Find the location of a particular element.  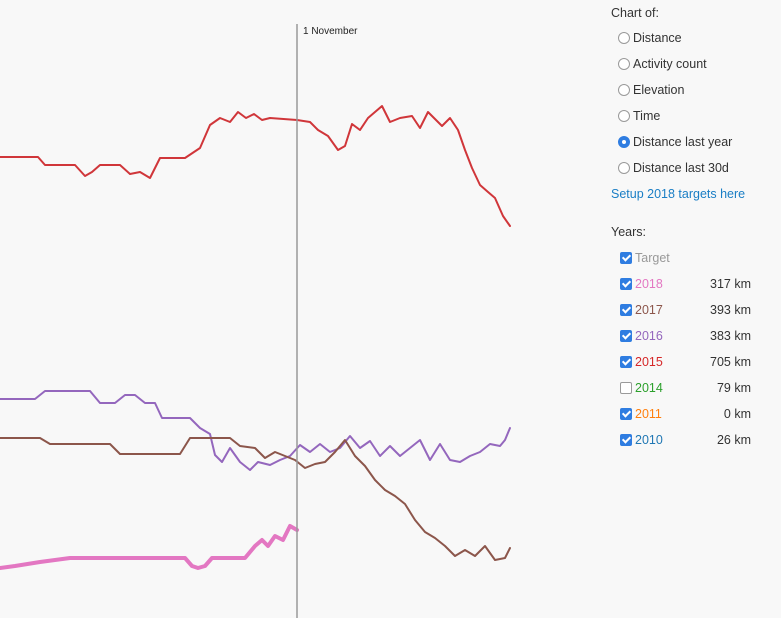

year-label: Target is located at coordinates (652, 258).